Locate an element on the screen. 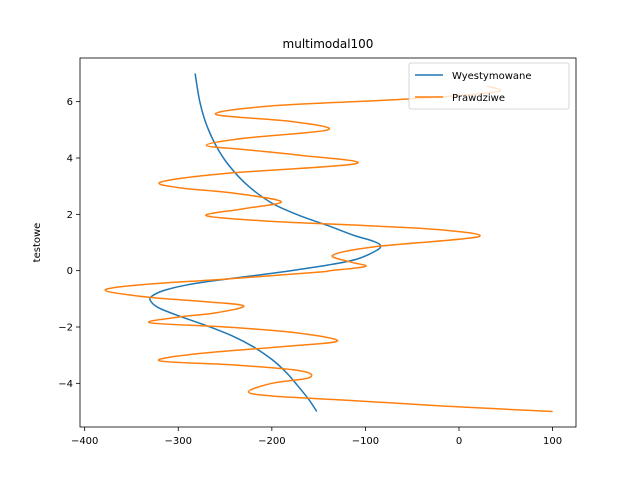  y-tick-label: 6 is located at coordinates (70, 102).